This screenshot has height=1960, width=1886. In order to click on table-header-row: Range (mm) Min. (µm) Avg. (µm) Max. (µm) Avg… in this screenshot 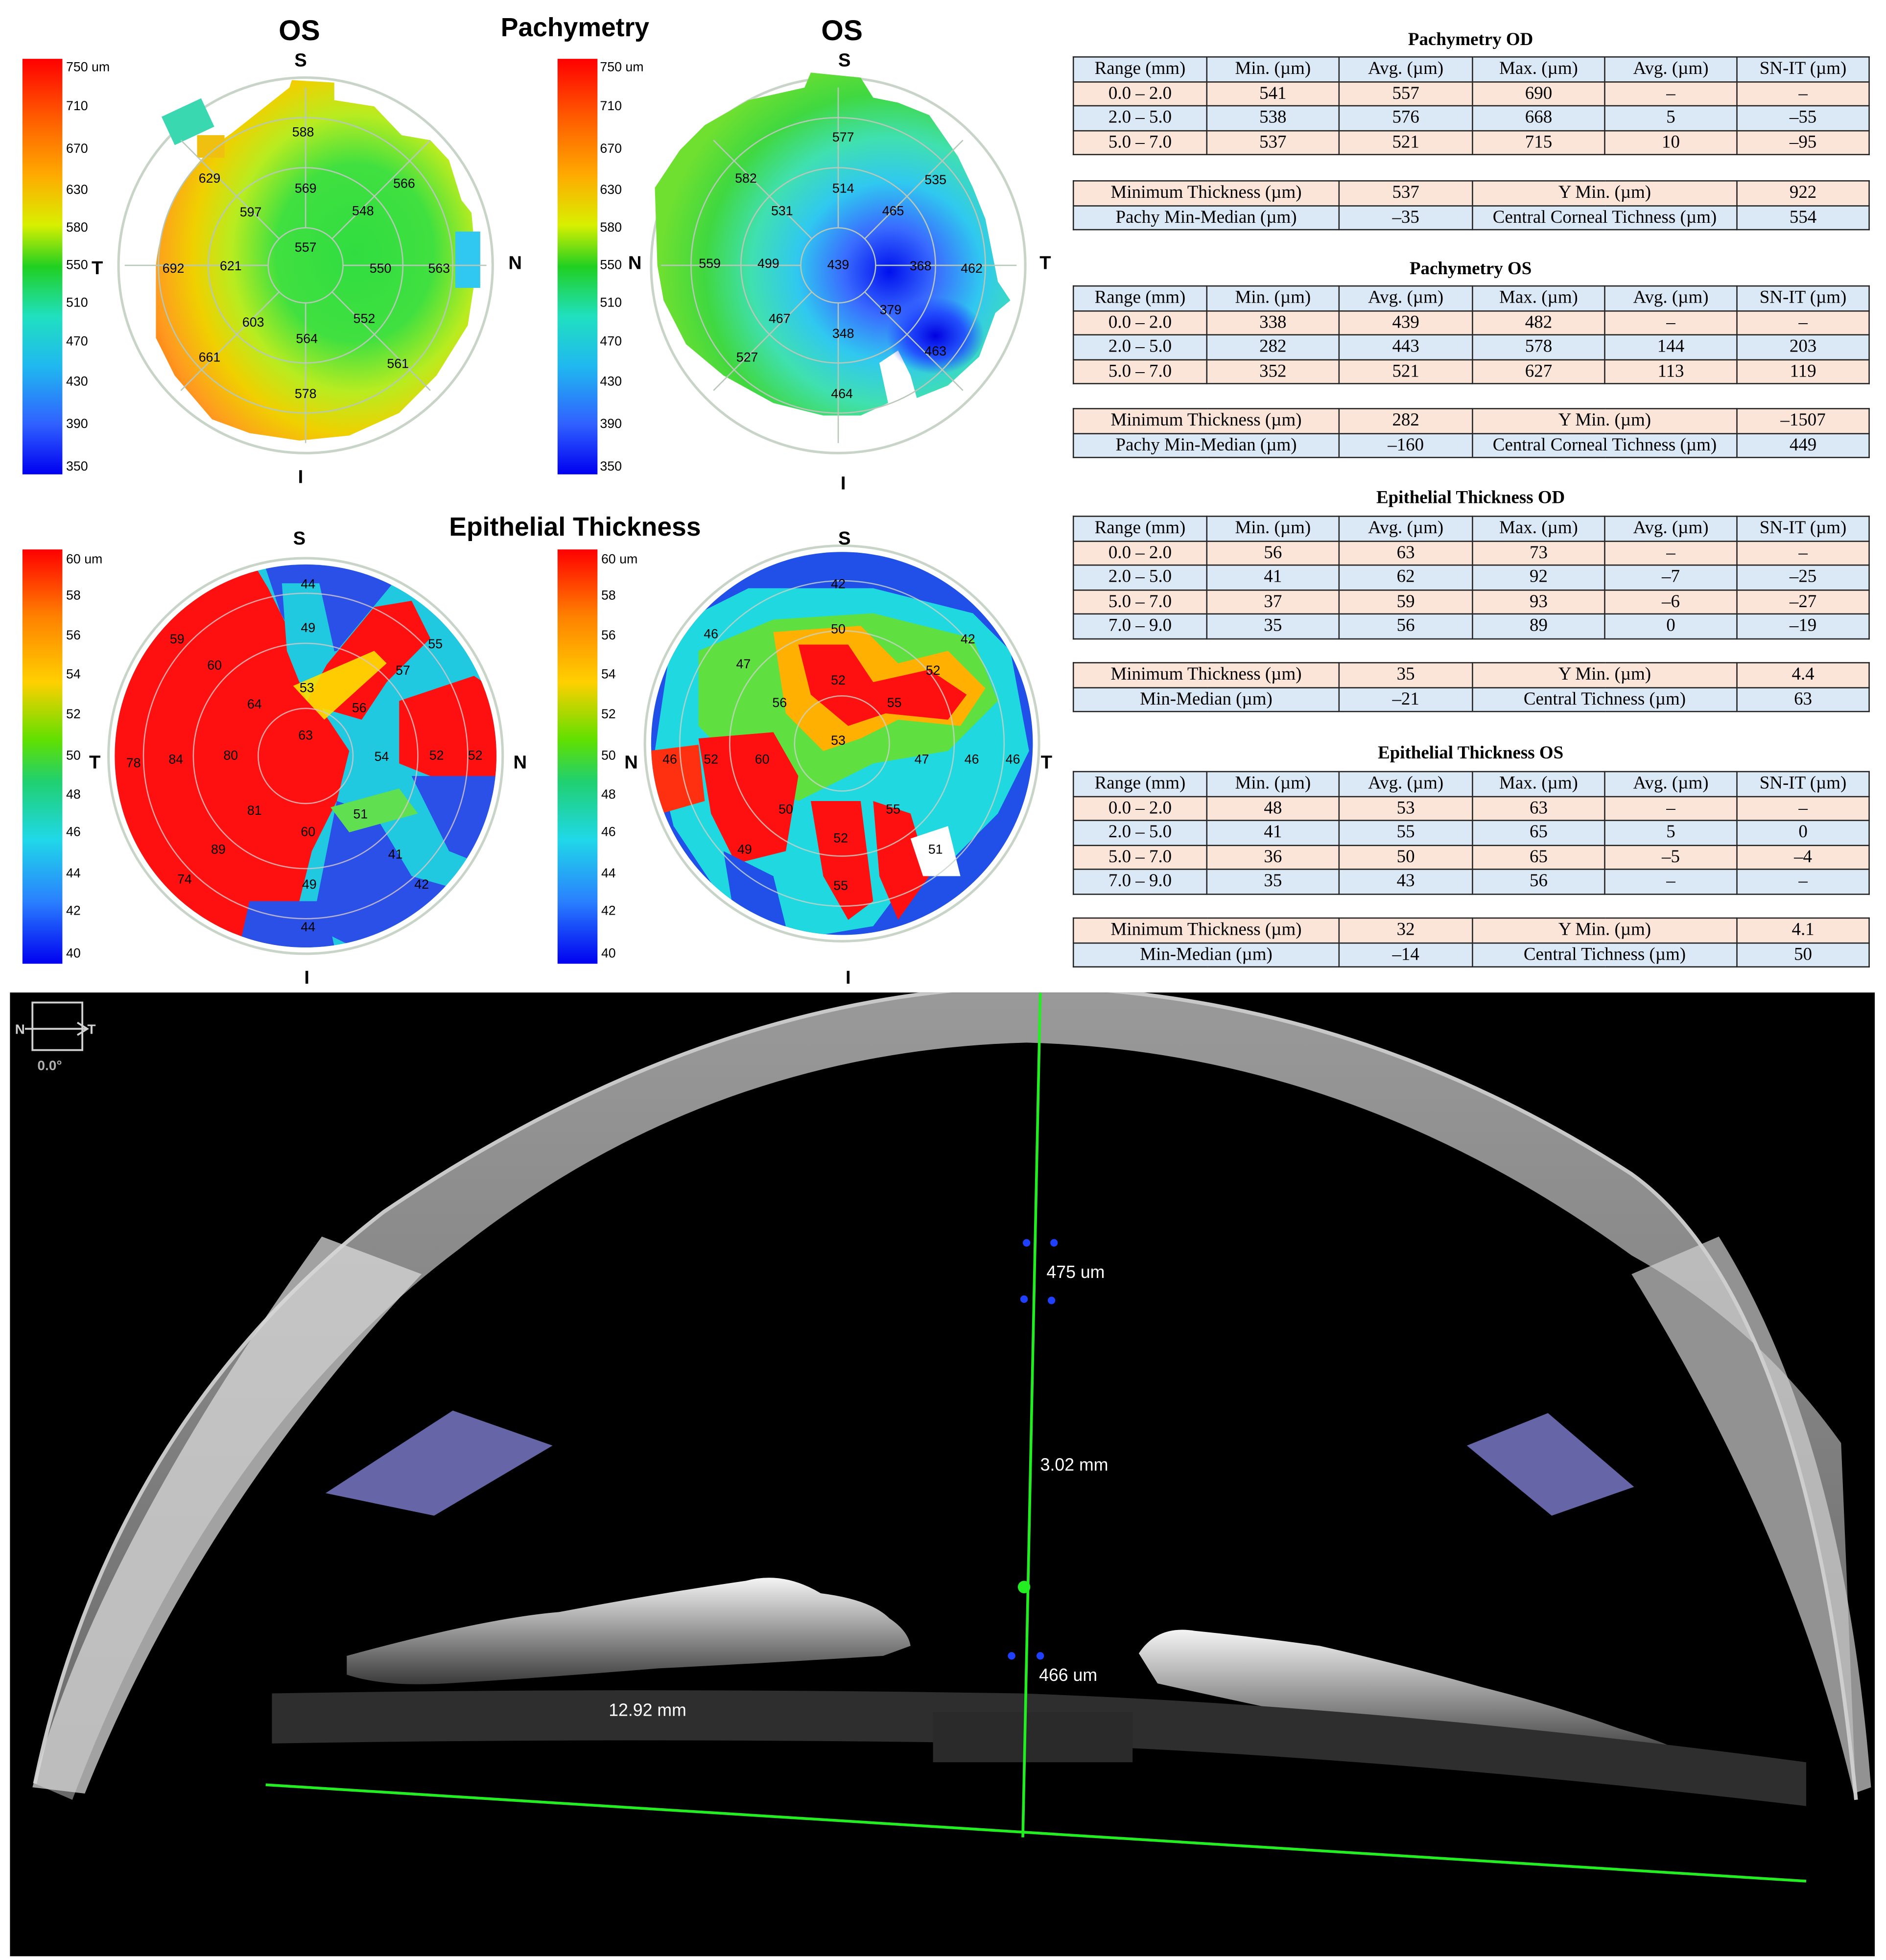, I will do `click(1471, 298)`.